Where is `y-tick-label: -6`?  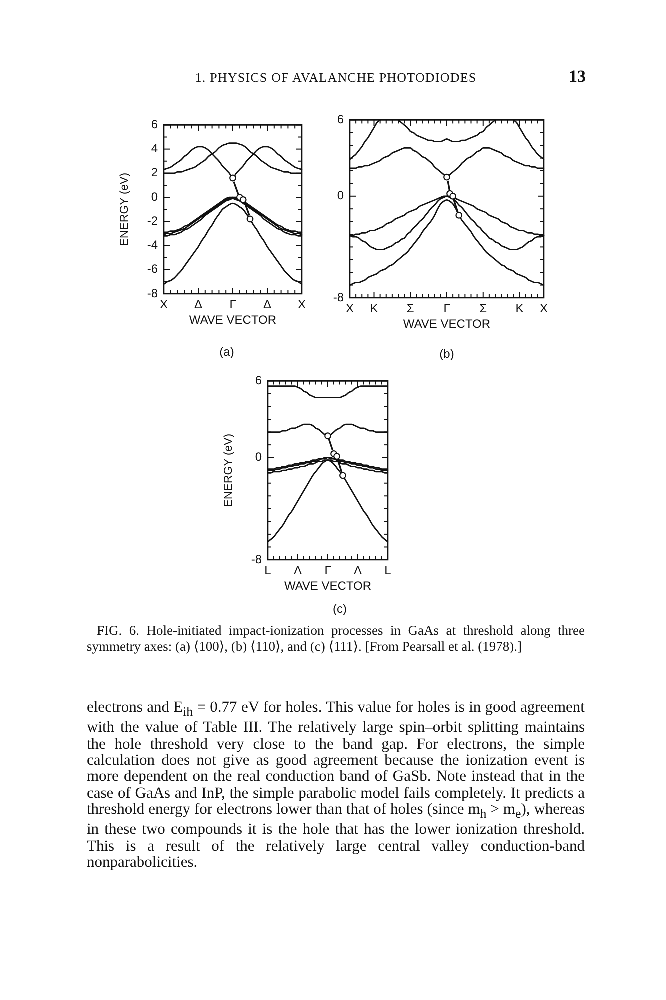 y-tick-label: -6 is located at coordinates (152, 269).